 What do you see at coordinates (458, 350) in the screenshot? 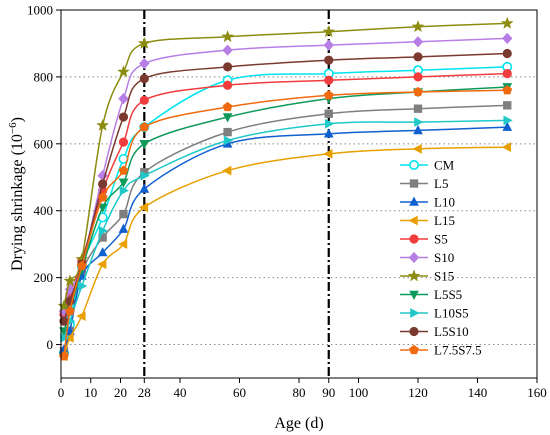
I see `legend-label: L7.5S7.5` at bounding box center [458, 350].